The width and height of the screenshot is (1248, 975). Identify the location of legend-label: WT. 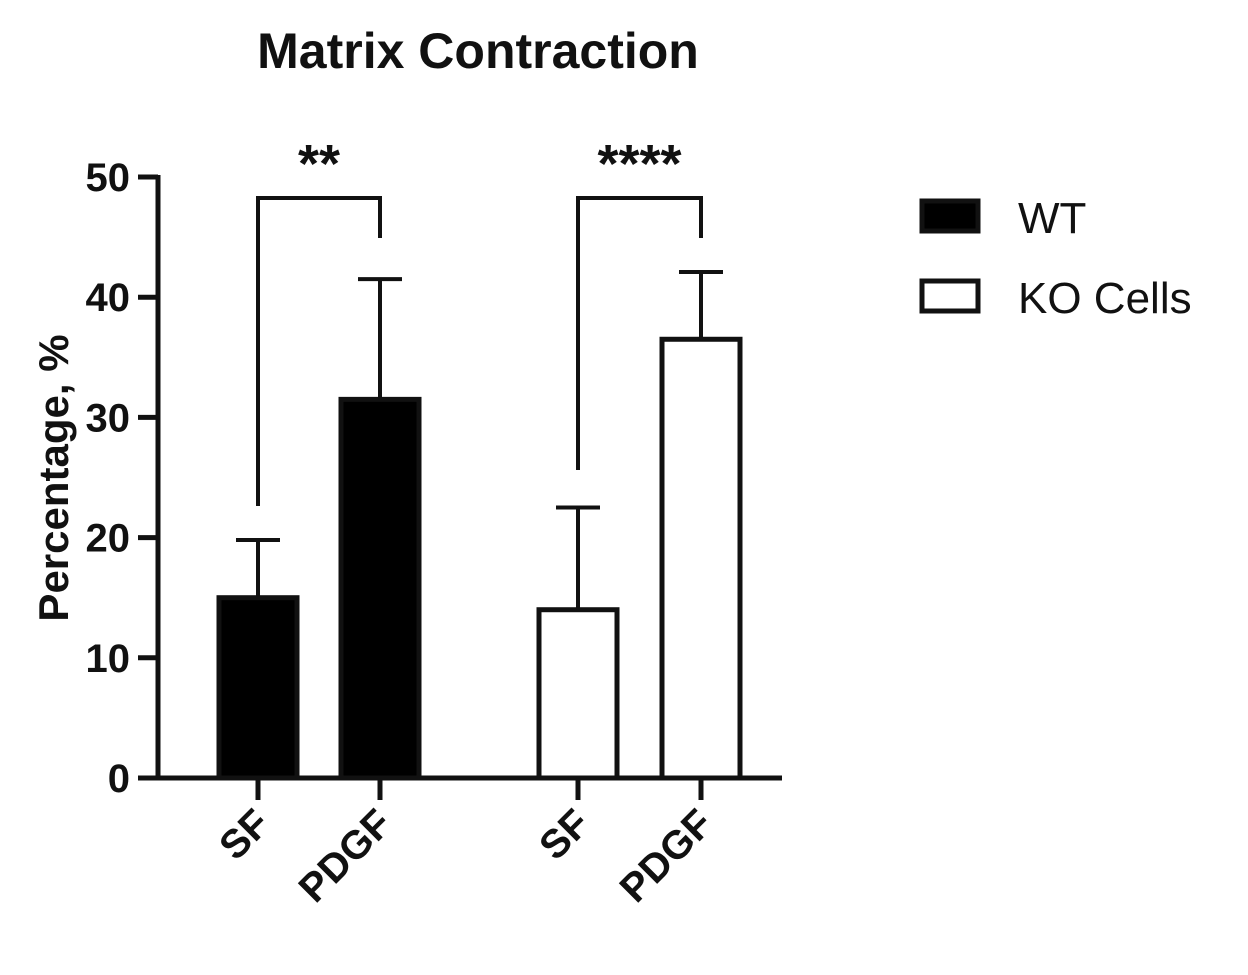
(1052, 218).